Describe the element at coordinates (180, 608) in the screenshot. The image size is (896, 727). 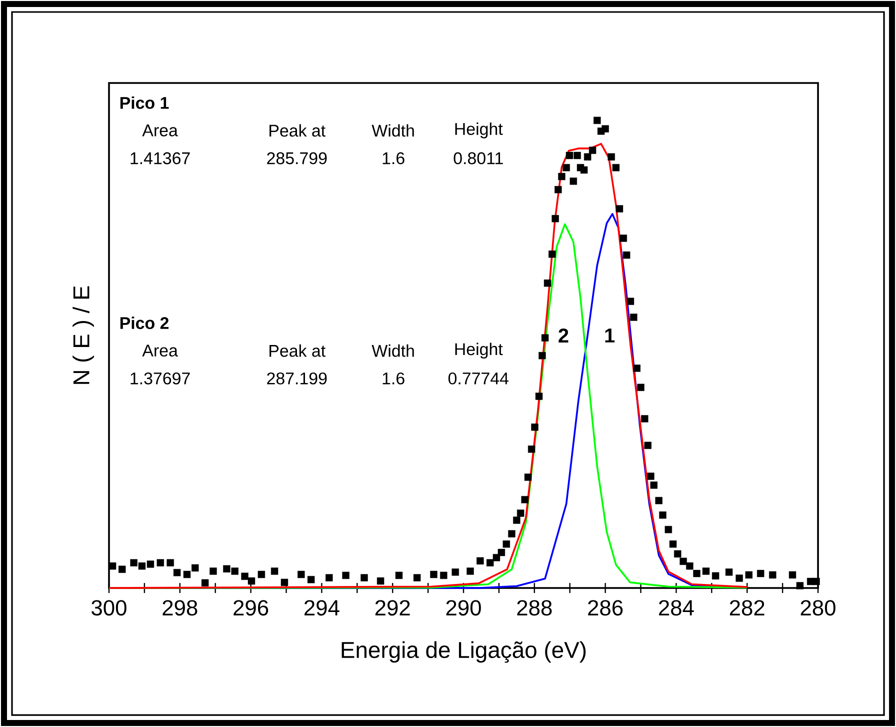
I see `x-tick-label: 298` at that location.